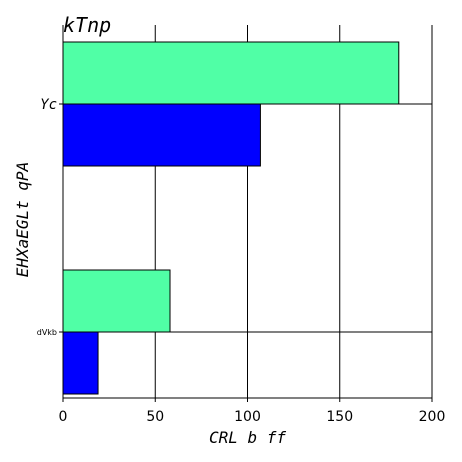  I want to click on x-tick-label: 0, so click(63, 417).